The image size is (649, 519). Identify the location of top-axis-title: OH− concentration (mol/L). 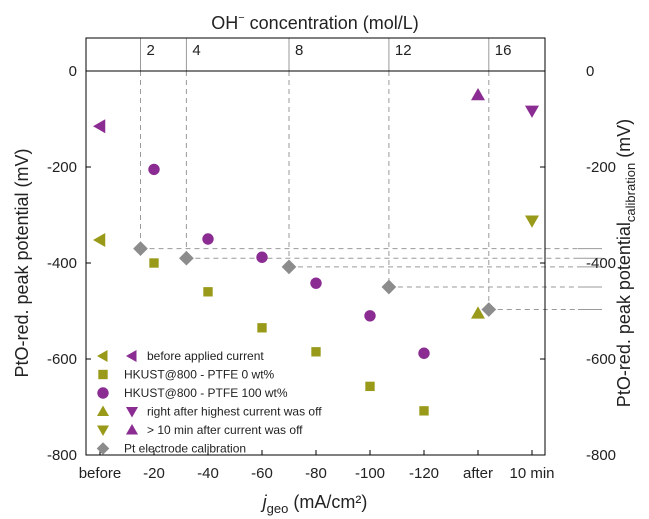
(315, 22).